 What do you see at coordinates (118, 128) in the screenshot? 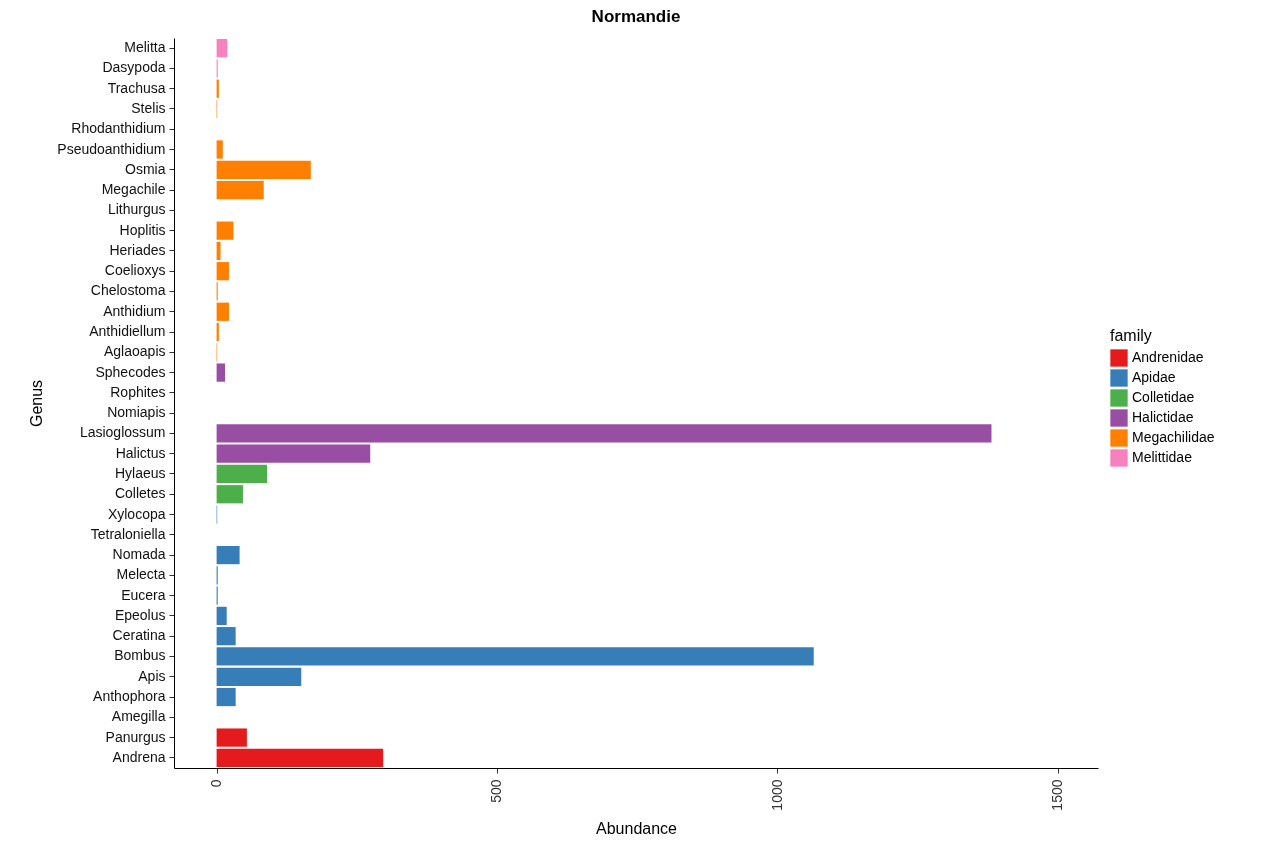
I see `y-tick-label: Rhodanthidium` at bounding box center [118, 128].